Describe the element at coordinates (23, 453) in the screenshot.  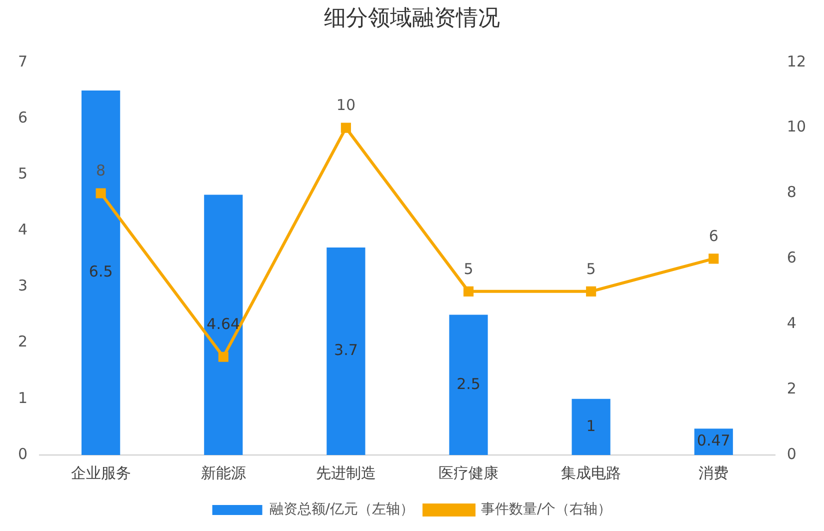
I see `y-tick-label: 0` at that location.